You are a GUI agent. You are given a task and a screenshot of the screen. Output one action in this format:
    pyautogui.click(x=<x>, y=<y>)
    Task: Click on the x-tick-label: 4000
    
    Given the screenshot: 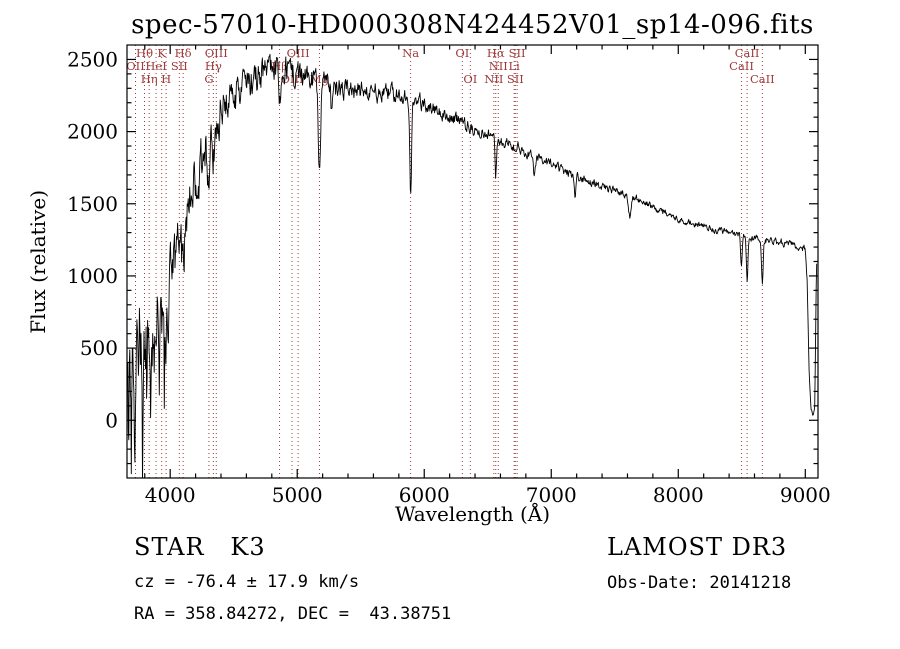 What is the action you would take?
    pyautogui.click(x=170, y=495)
    